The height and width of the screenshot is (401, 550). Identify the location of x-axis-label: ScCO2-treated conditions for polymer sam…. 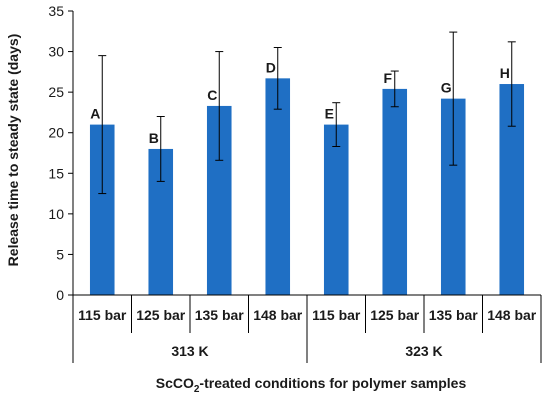
(311, 385).